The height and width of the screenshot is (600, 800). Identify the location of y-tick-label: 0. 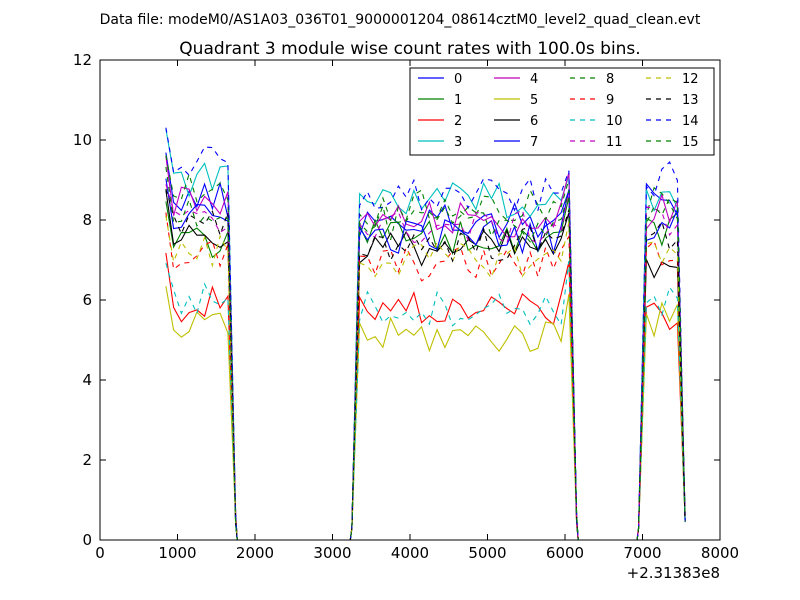
(87, 540).